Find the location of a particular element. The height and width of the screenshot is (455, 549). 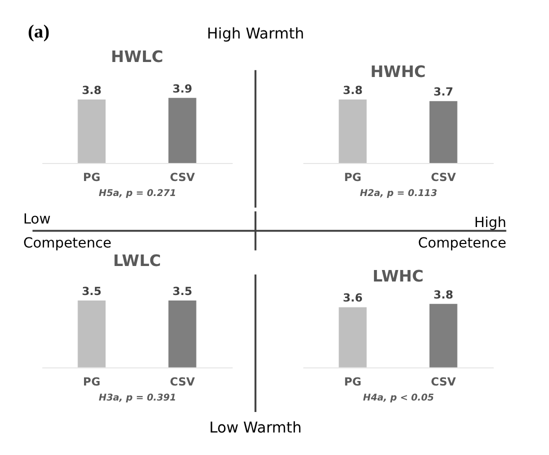

chart-title: LWLC is located at coordinates (137, 260).